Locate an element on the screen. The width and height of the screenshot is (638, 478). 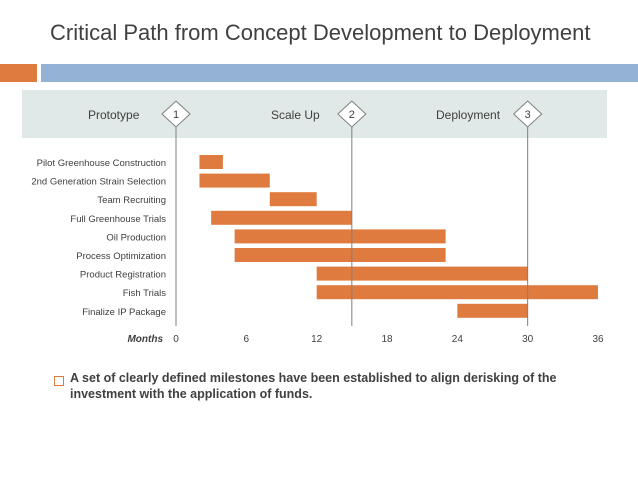
x-tick-label: 18 is located at coordinates (387, 339).